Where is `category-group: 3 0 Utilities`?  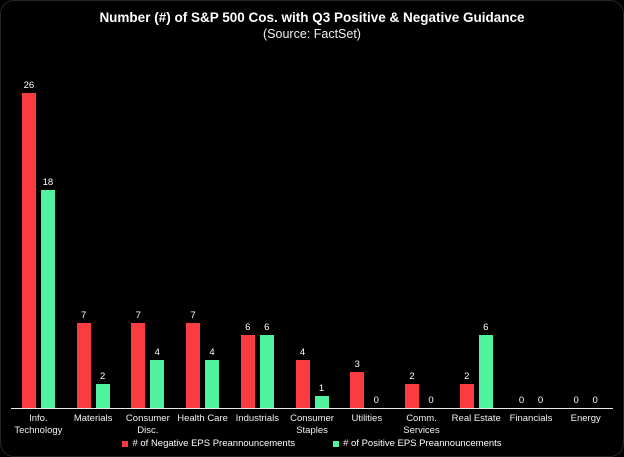 category-group: 3 0 Utilities is located at coordinates (366, 239).